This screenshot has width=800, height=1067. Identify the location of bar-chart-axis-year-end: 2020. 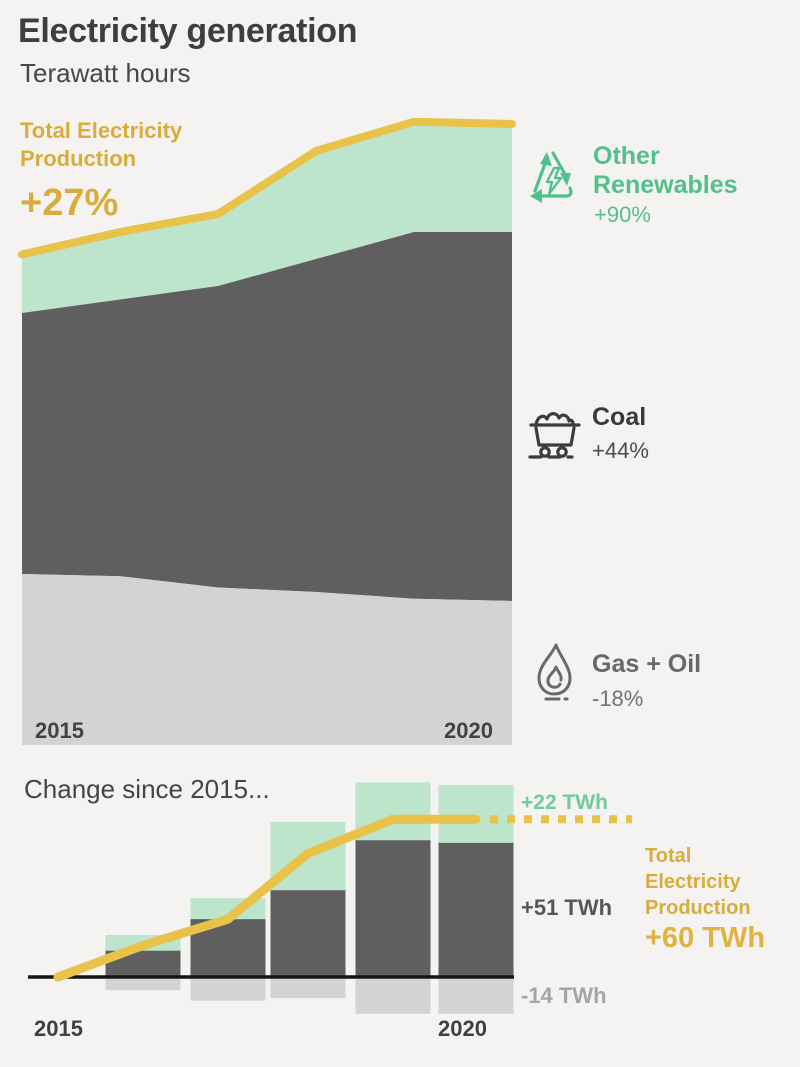
(462, 1028).